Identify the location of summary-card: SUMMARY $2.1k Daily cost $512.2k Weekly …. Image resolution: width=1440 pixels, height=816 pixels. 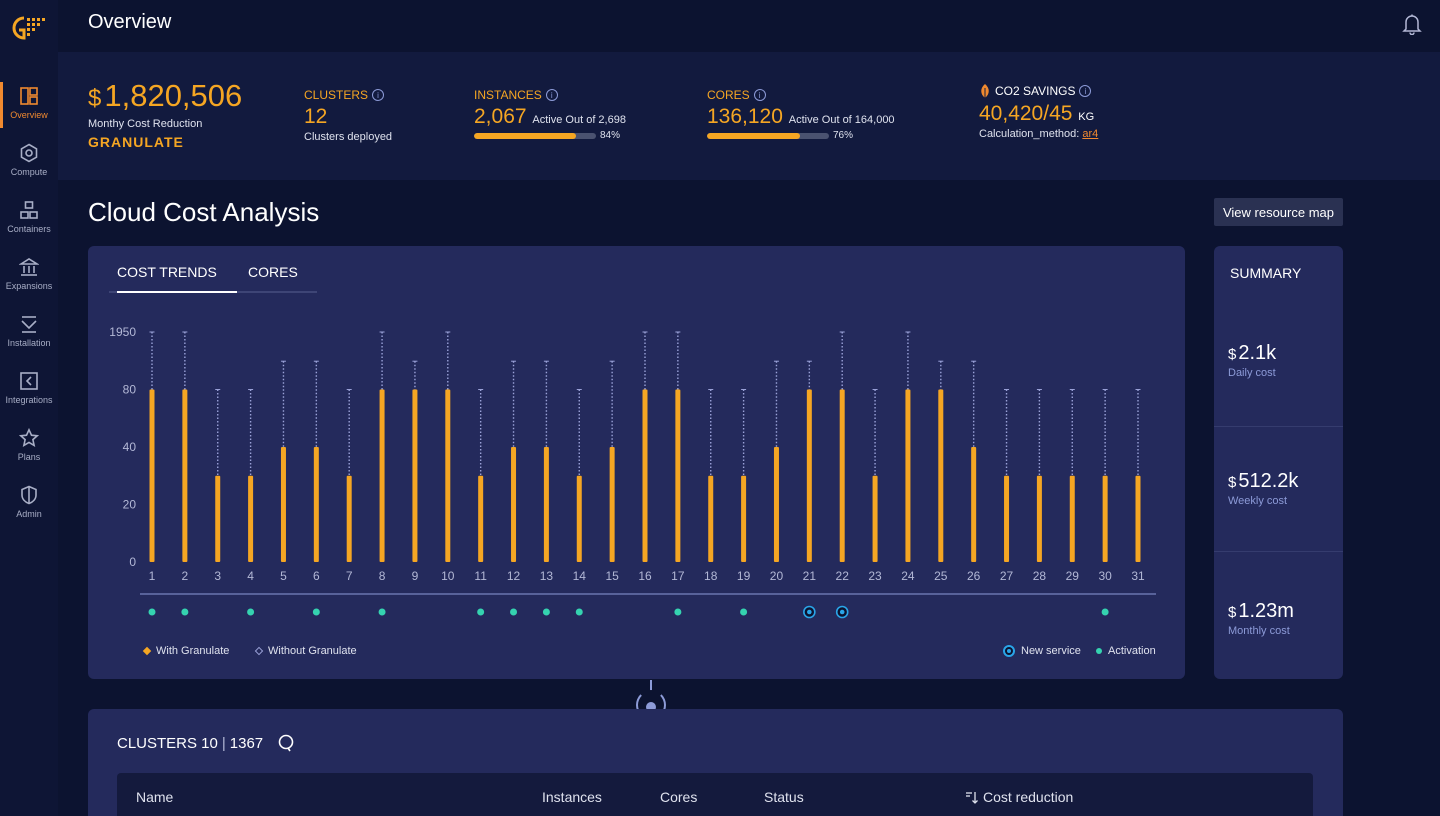
(1278, 462).